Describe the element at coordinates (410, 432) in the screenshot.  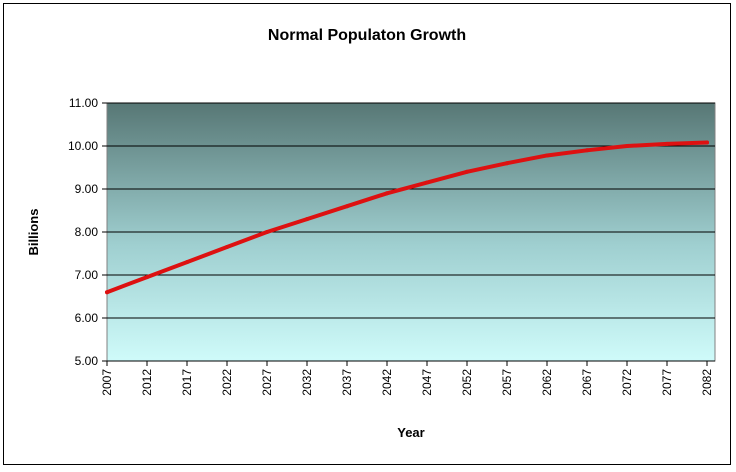
I see `x-axis-title: Year` at that location.